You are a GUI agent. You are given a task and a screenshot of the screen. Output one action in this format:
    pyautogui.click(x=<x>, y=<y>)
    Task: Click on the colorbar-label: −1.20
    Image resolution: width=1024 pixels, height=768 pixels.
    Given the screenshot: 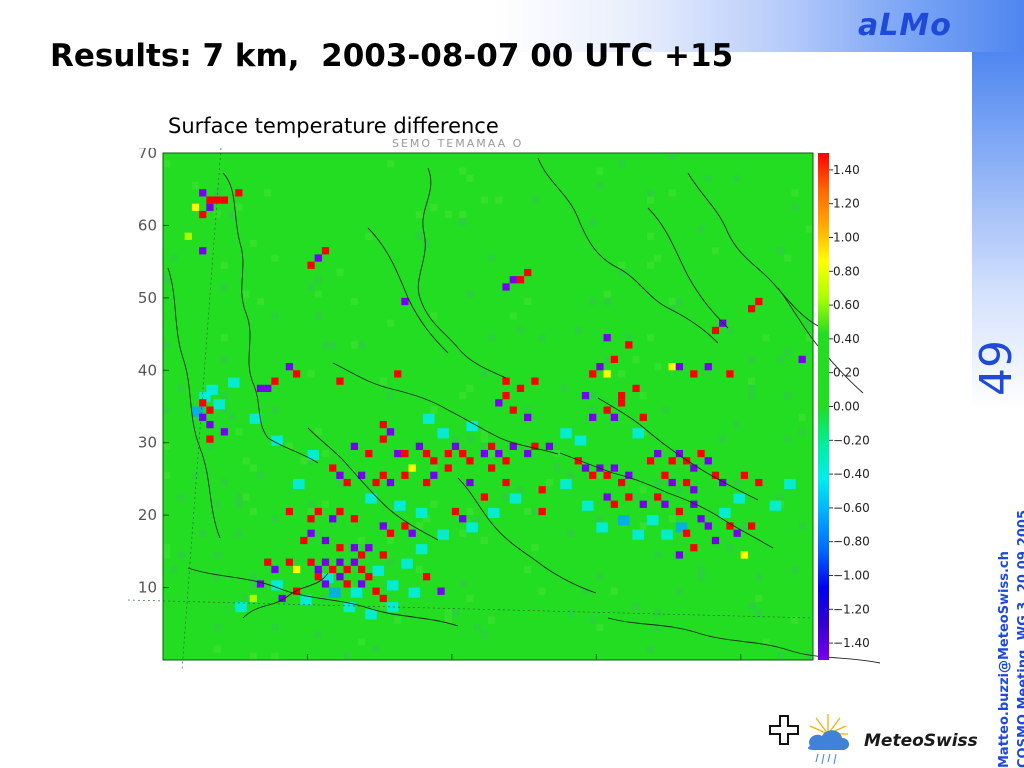 What is the action you would take?
    pyautogui.click(x=851, y=609)
    